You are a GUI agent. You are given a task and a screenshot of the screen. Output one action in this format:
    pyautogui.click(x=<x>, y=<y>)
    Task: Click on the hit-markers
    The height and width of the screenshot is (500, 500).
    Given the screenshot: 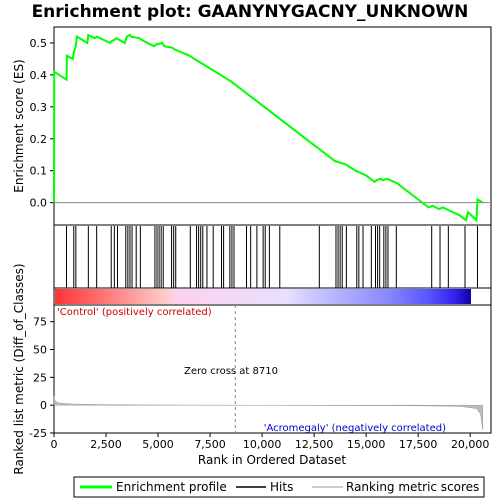 What is the action you would take?
    pyautogui.click(x=271, y=257)
    